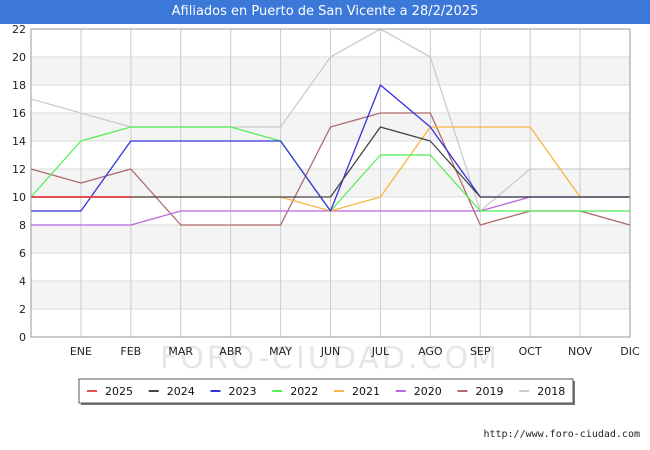 The image size is (650, 450). Describe the element at coordinates (366, 391) in the screenshot. I see `legend-label-2021: 2021` at that location.